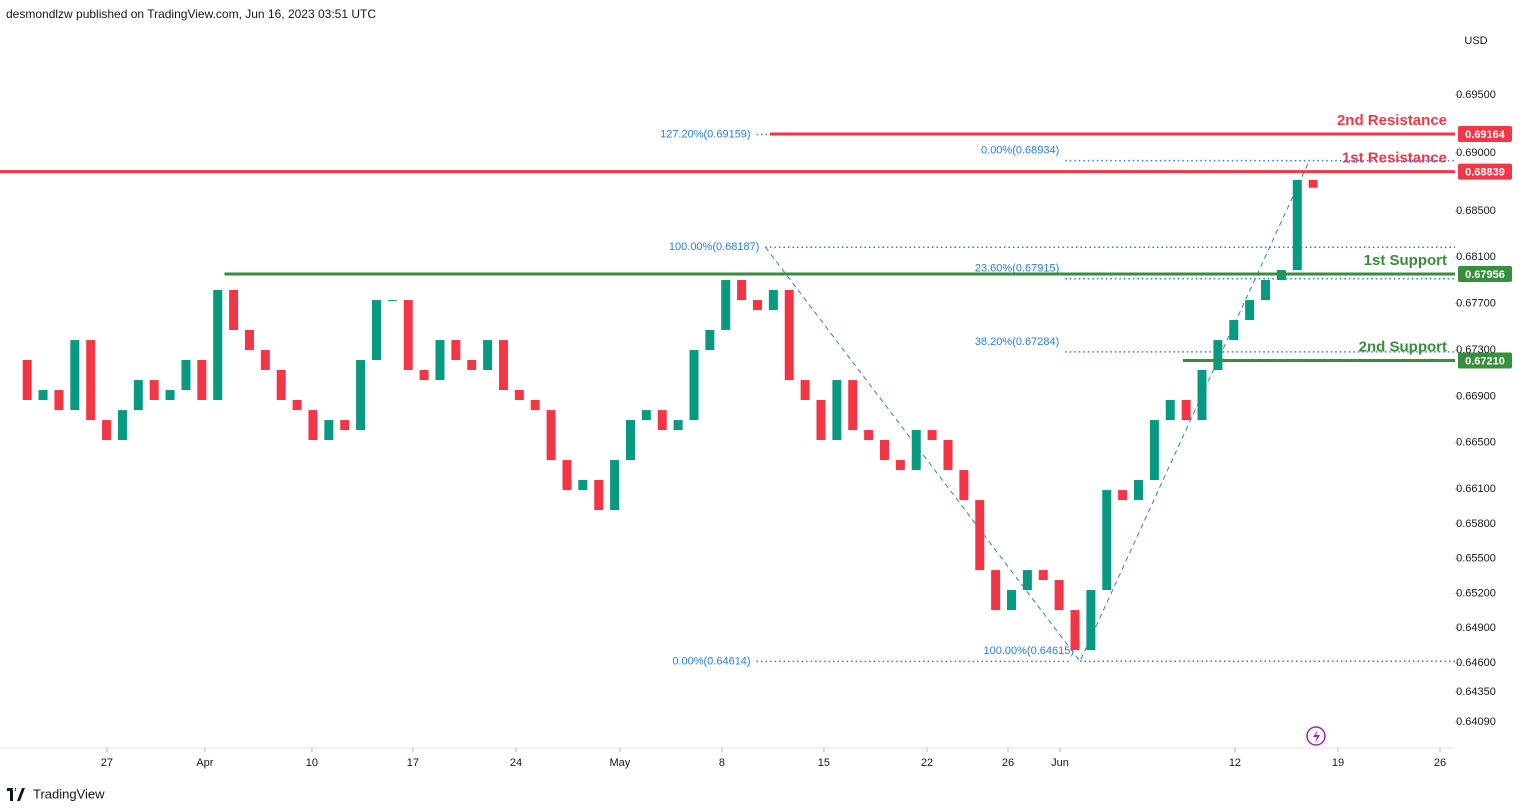  Describe the element at coordinates (714, 247) in the screenshot. I see `fib-label: 100.00%(0.68187)` at that location.